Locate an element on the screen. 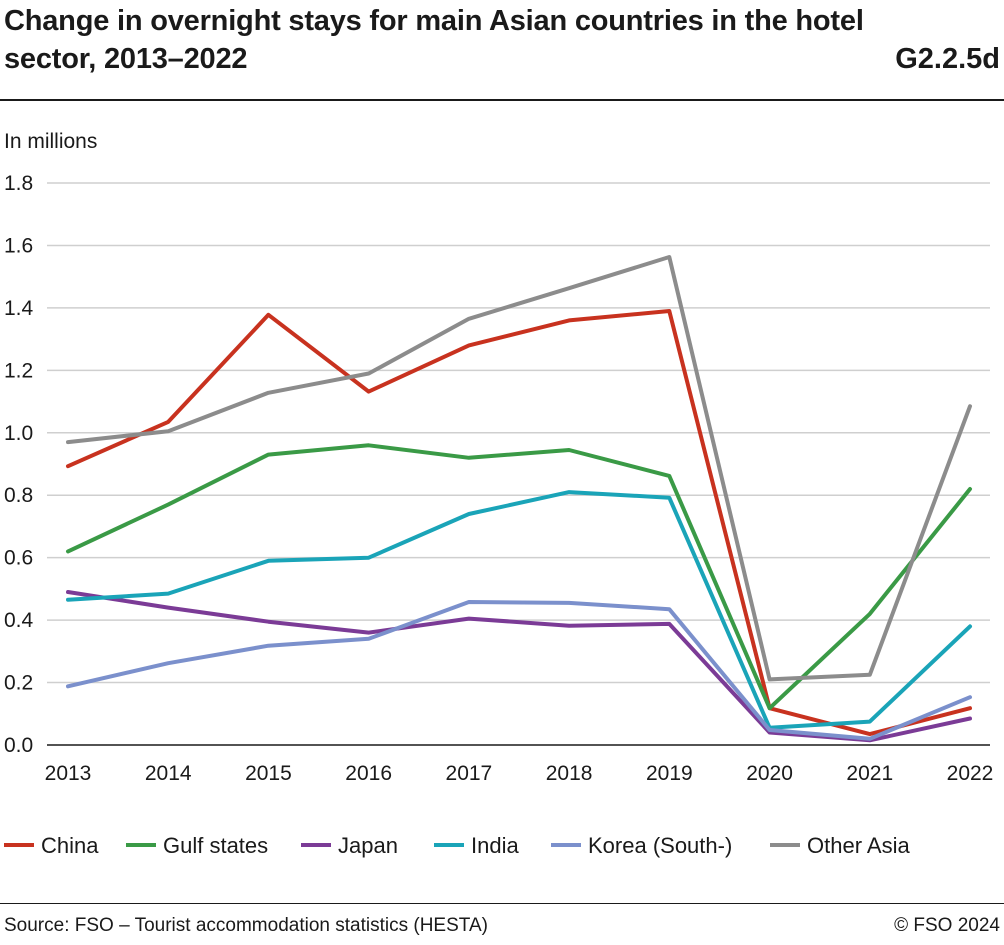  y-tick-label: 0.4 is located at coordinates (19, 620).